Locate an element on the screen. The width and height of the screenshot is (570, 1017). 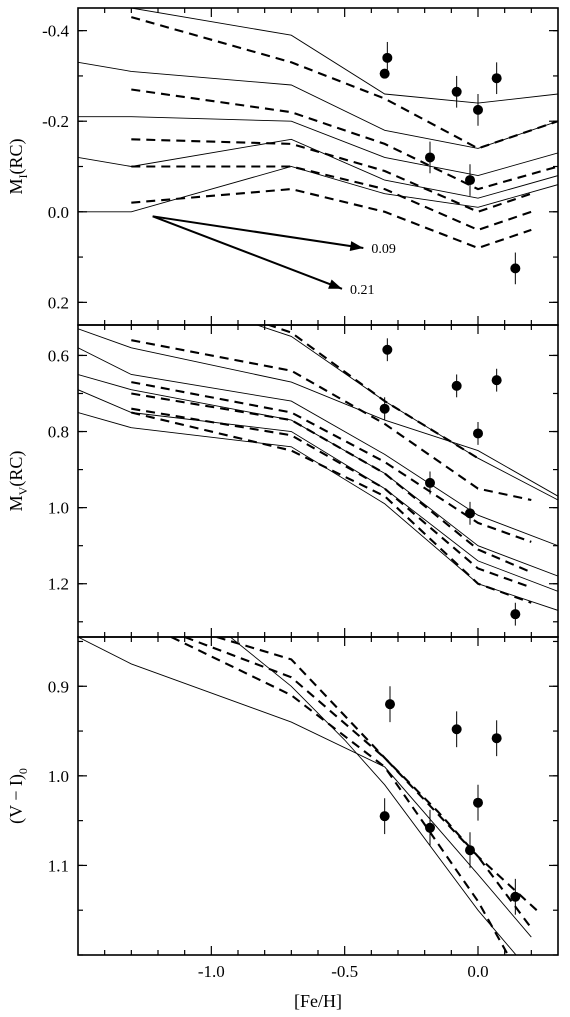
x-tick-label: -1.0 is located at coordinates (211, 971).